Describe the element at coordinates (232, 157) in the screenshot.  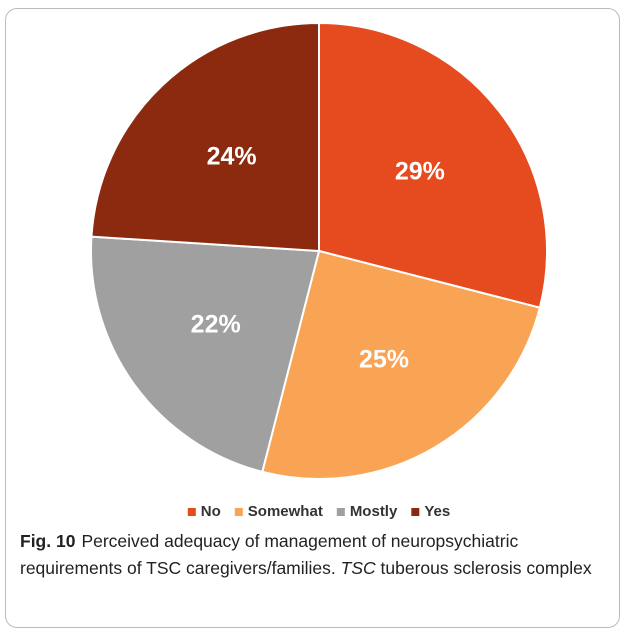
I see `data-label: 24%` at that location.